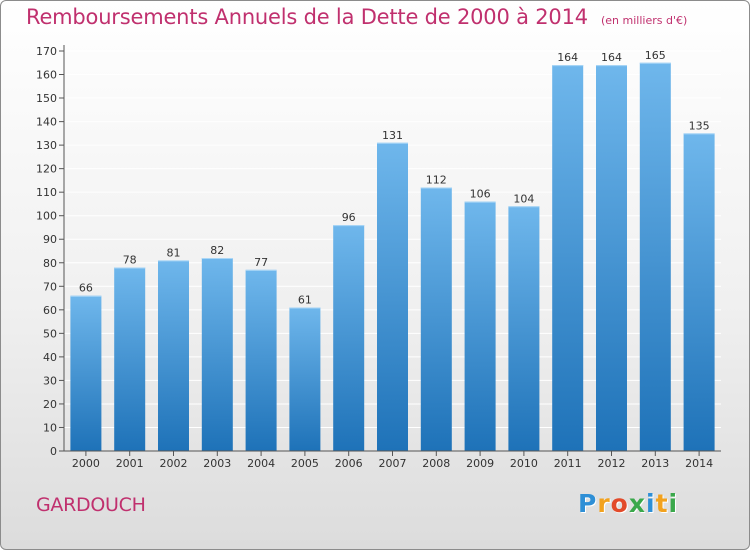 This screenshot has width=750, height=550. What do you see at coordinates (699, 125) in the screenshot?
I see `data-label: 135` at bounding box center [699, 125].